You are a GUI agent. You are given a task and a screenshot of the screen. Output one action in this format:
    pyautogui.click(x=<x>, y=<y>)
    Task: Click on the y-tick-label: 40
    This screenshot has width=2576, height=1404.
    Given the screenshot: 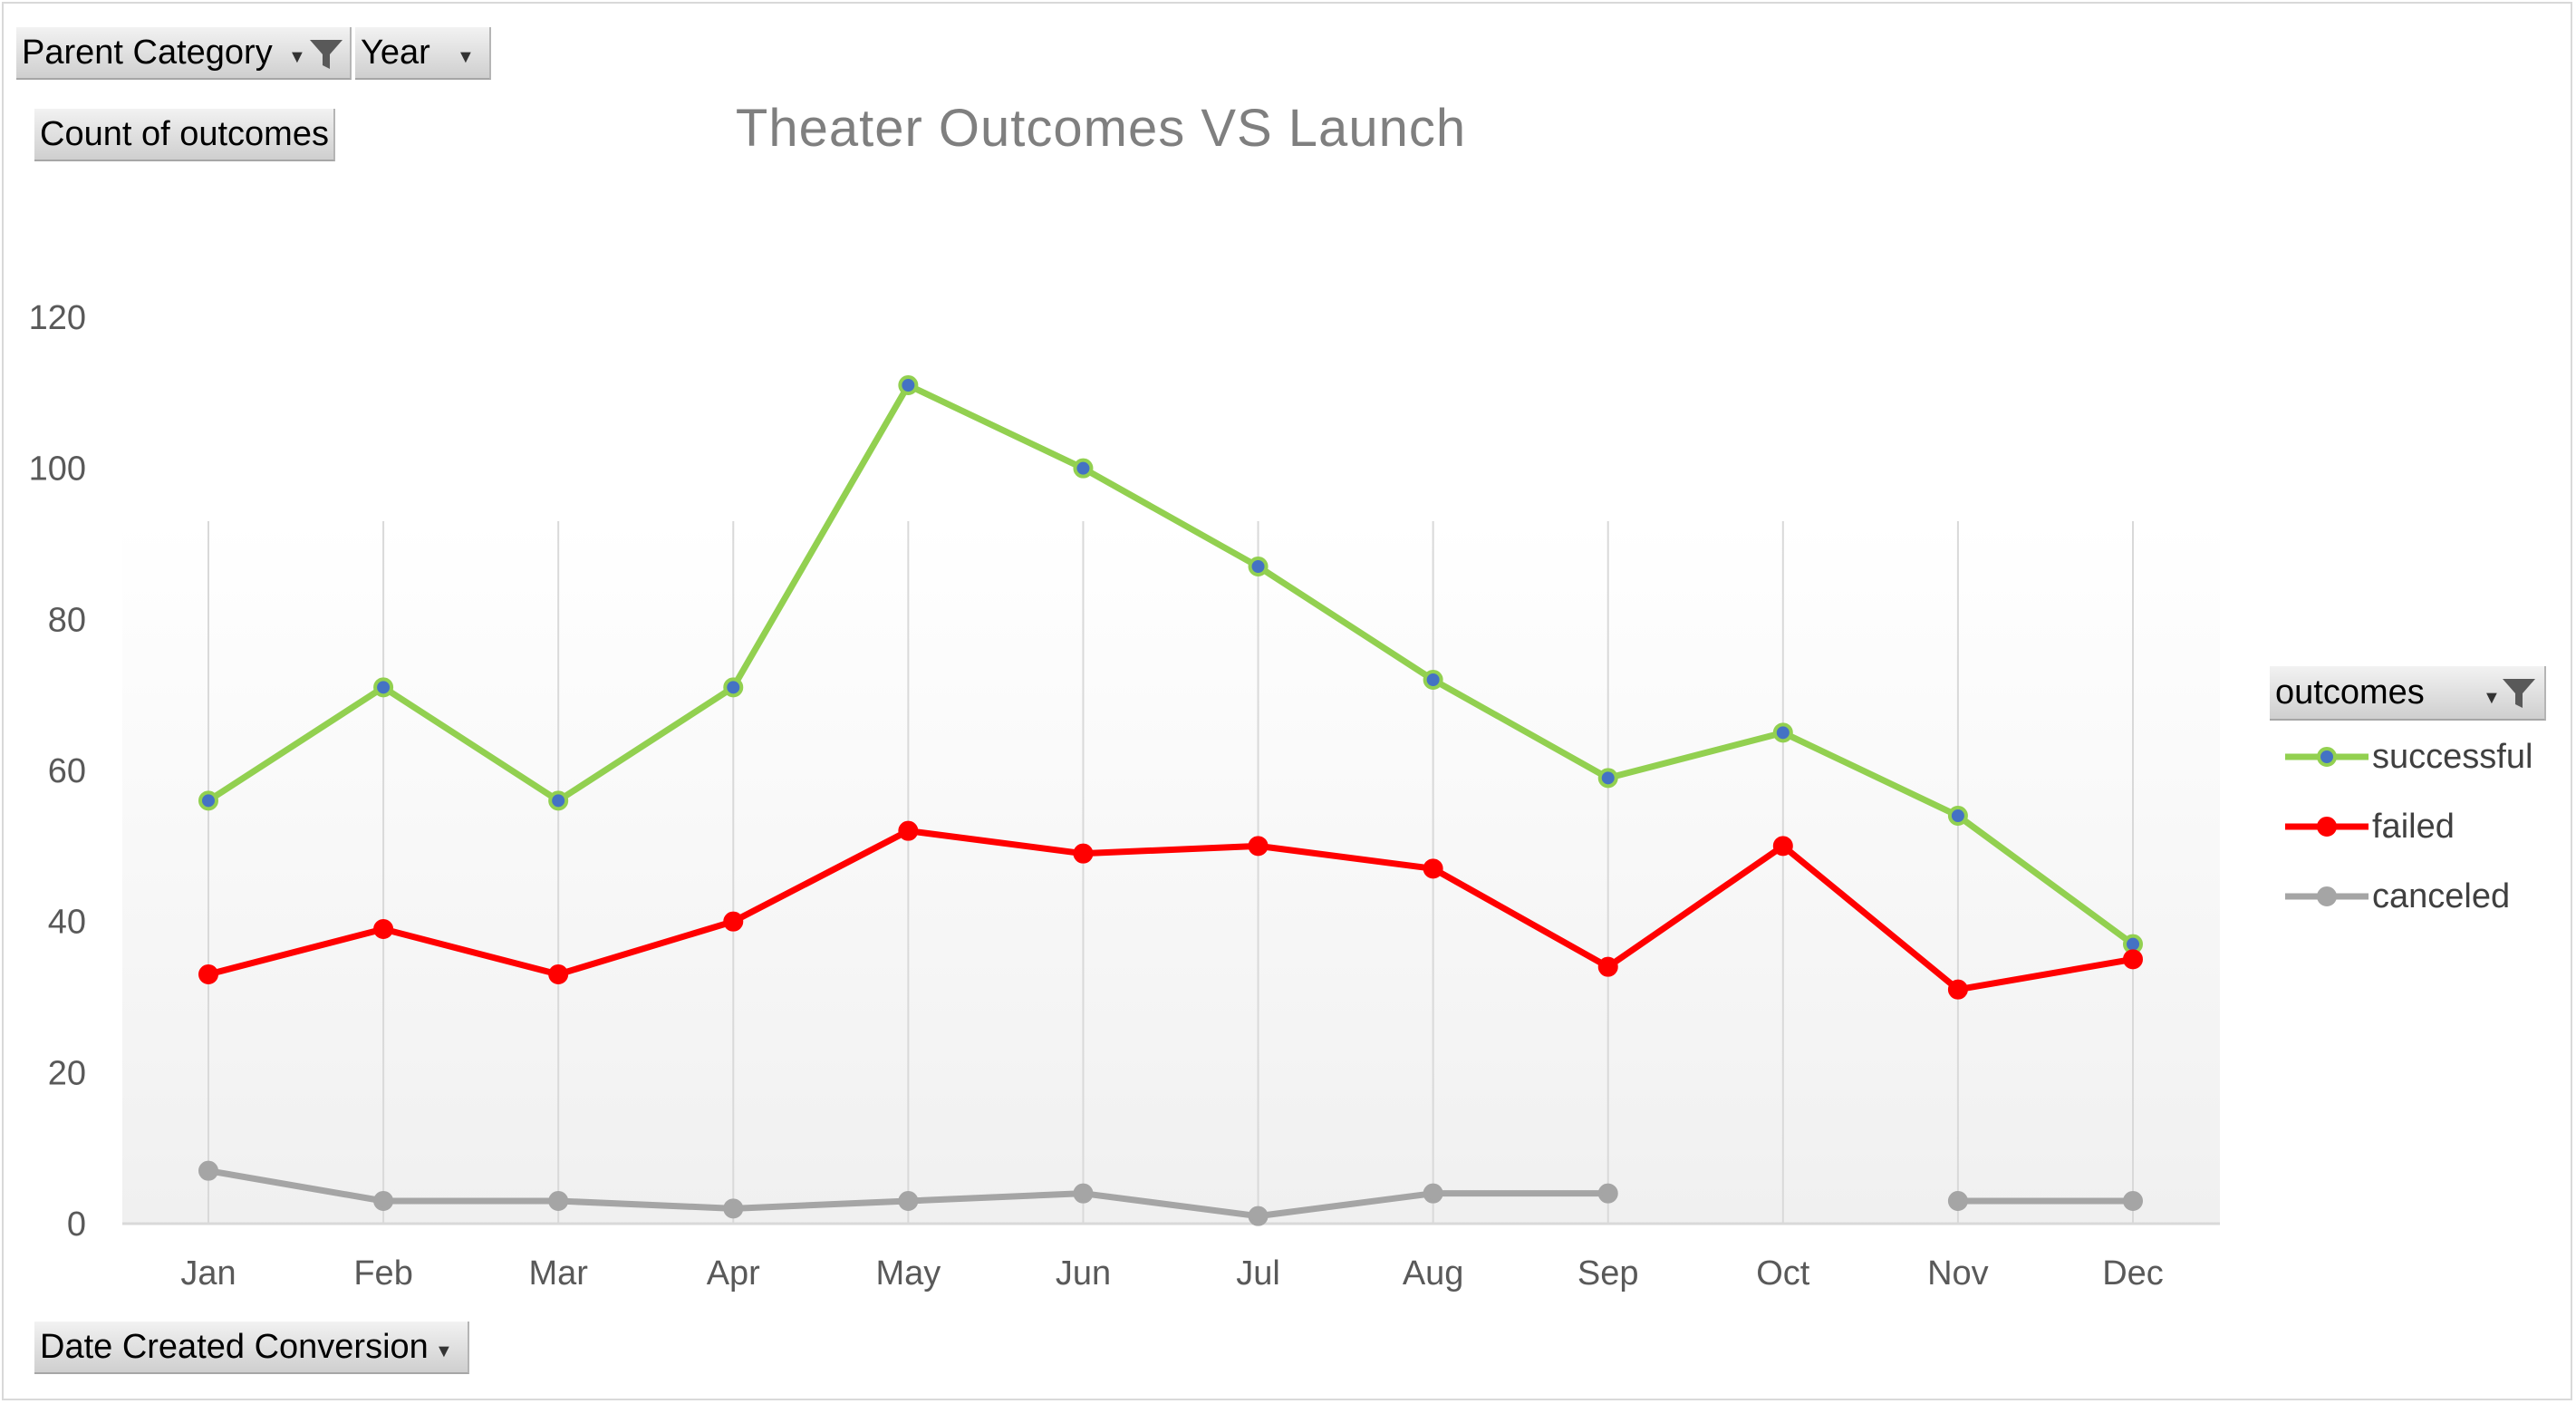 What is the action you would take?
    pyautogui.click(x=67, y=923)
    